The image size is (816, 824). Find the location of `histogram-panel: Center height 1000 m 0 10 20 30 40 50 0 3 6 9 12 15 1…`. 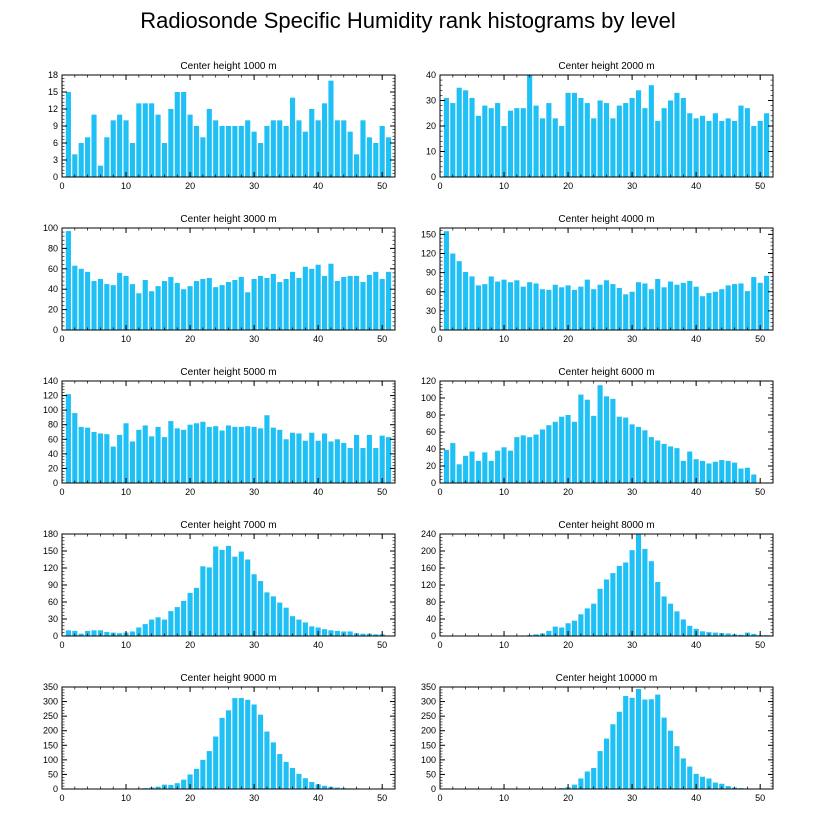

histogram-panel: Center height 1000 m 0 10 20 30 40 50 0 3 6 9 12 15 1… is located at coordinates (222, 126).